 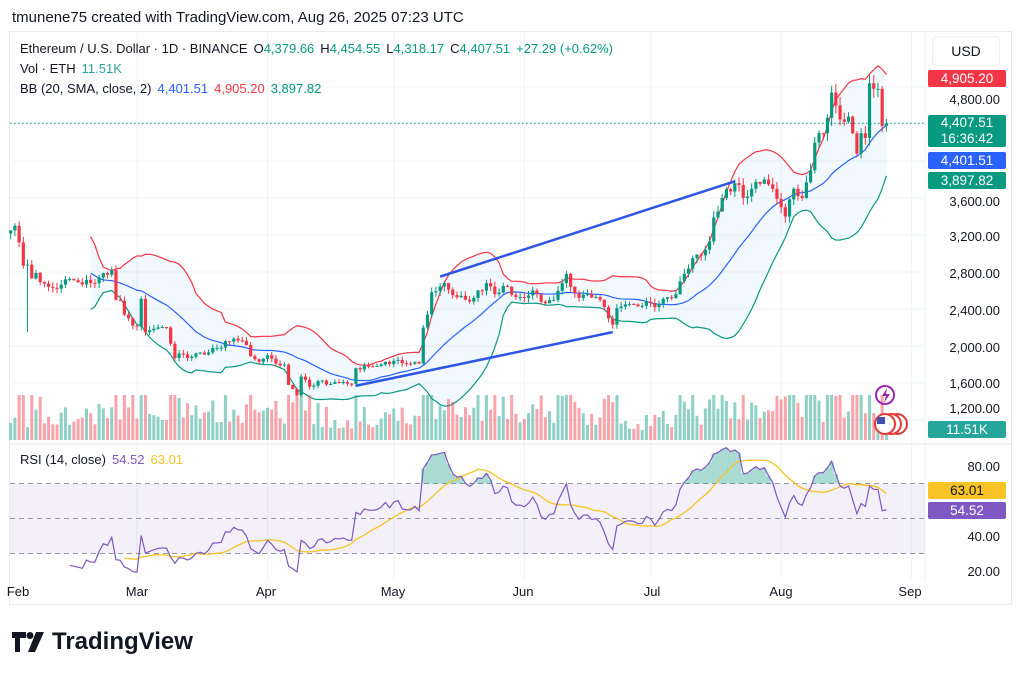 What do you see at coordinates (966, 51) in the screenshot?
I see `currency-button: USD` at bounding box center [966, 51].